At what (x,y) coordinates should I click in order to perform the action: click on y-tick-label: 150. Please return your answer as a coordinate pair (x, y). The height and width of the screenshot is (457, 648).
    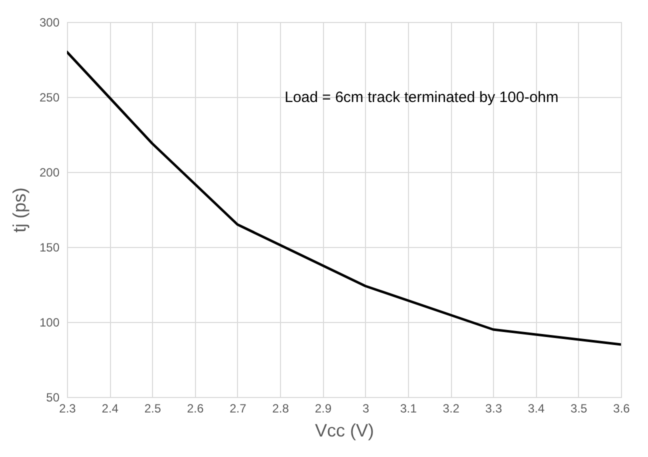
    Looking at the image, I should click on (49, 247).